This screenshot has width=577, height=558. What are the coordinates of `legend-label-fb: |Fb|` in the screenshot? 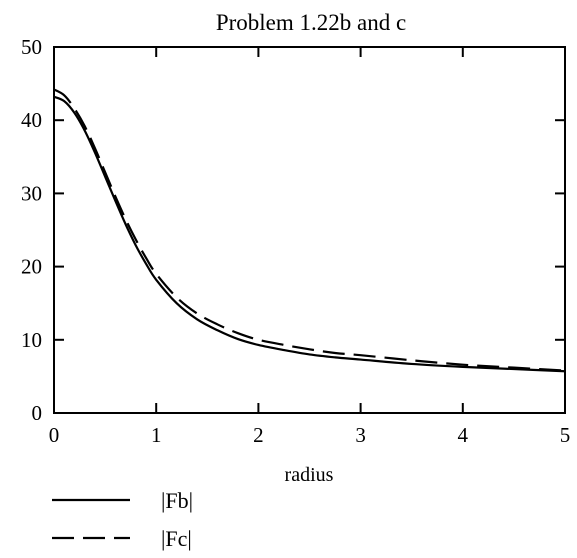 It's located at (177, 500).